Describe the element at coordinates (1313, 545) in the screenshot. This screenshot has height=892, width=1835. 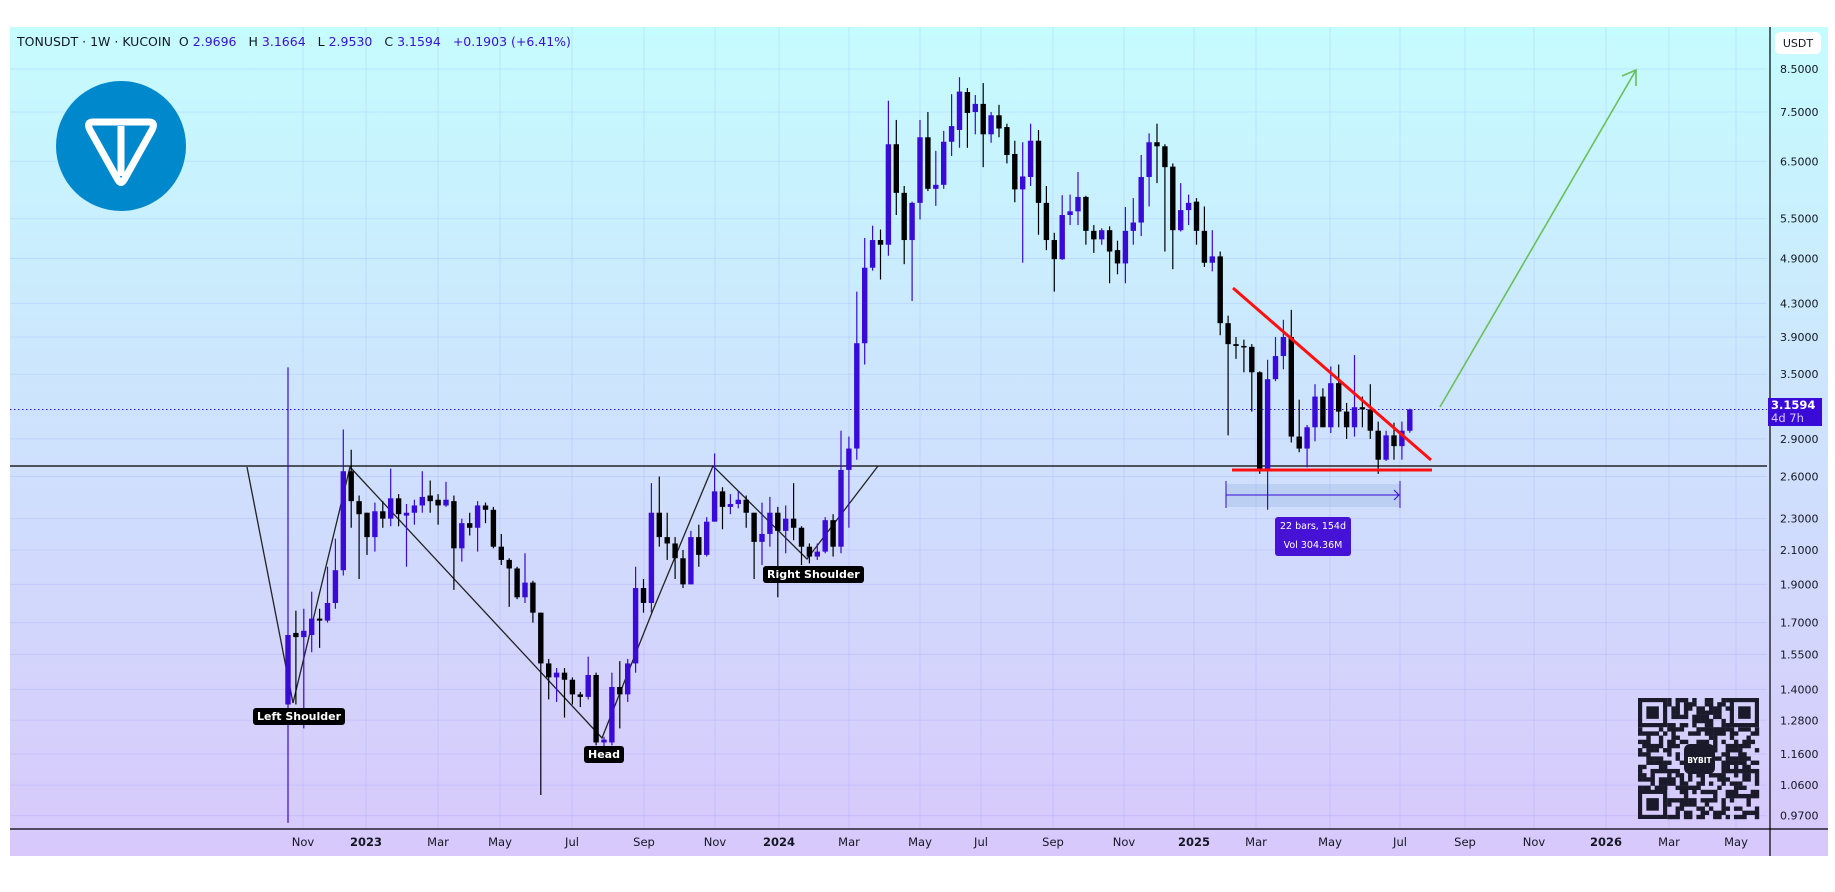
I see `measure-volume: Vol 304.36M` at that location.